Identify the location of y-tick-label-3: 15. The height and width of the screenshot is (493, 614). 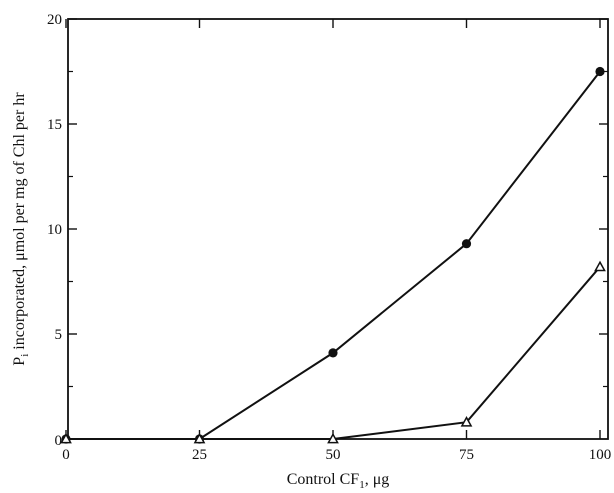
(54, 125).